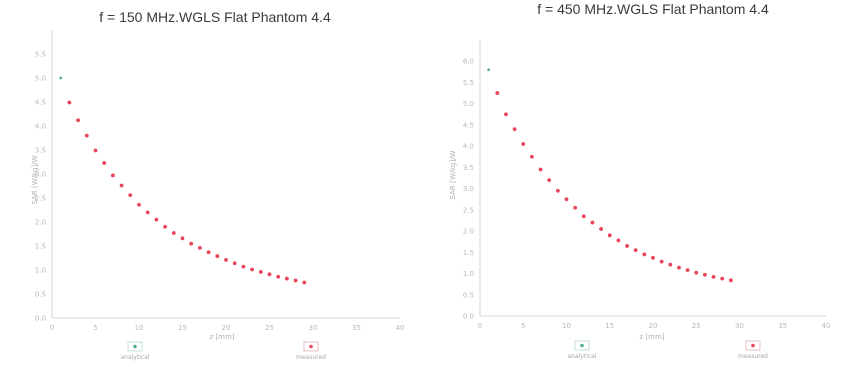 The height and width of the screenshot is (367, 844). I want to click on x-tick-label: 35, so click(356, 328).